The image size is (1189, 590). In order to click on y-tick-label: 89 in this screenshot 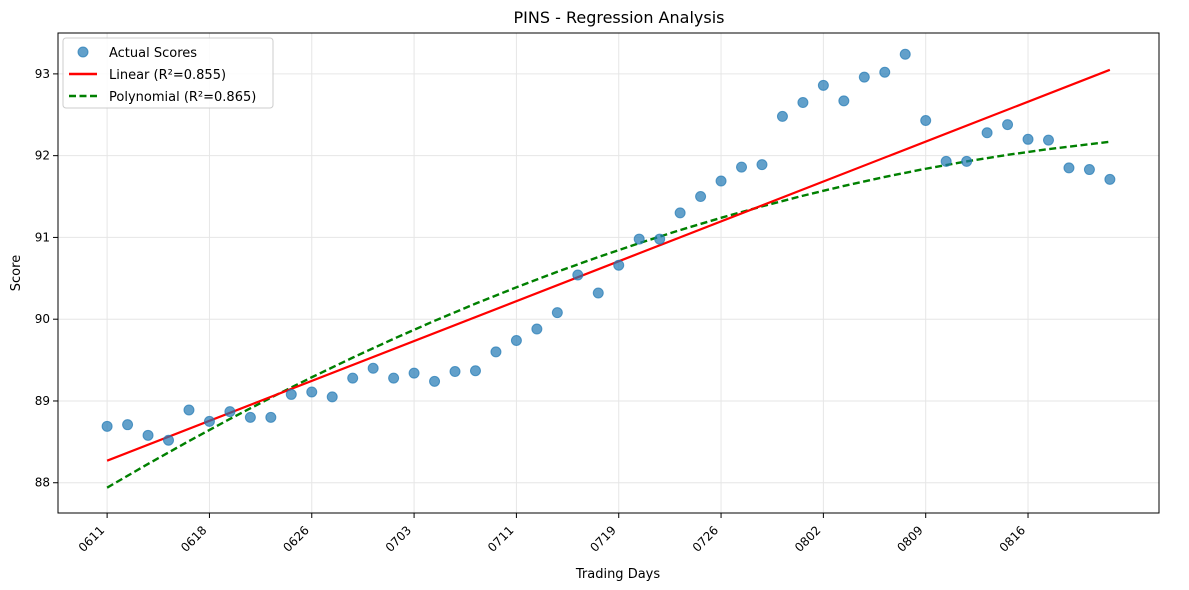, I will do `click(42, 401)`.